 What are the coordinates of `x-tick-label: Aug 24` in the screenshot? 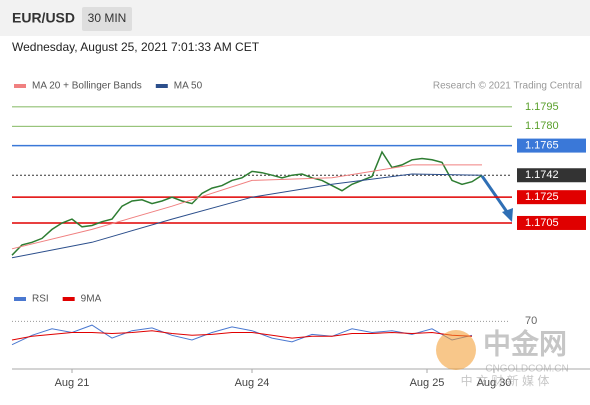 It's located at (252, 383).